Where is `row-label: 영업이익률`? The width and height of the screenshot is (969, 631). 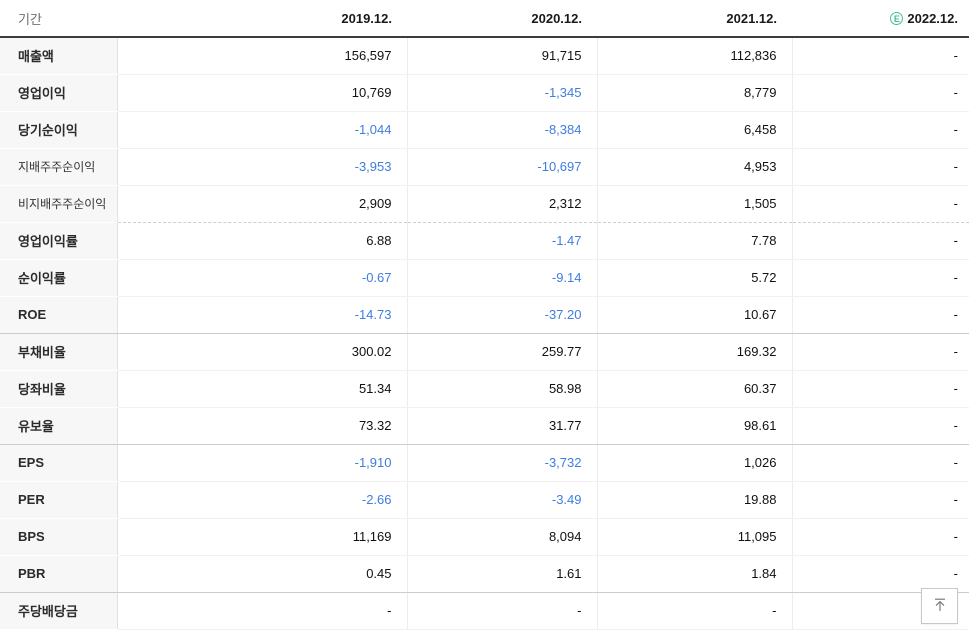 row-label: 영업이익률 is located at coordinates (59, 241).